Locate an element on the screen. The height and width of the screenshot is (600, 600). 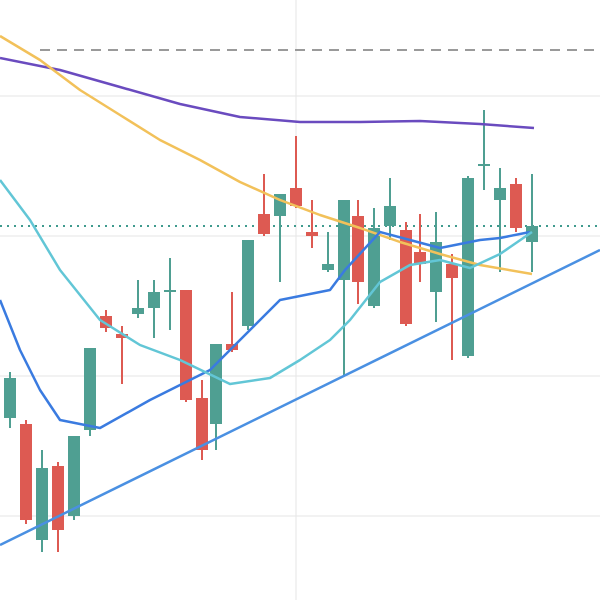
line-series is located at coordinates (267, 93).